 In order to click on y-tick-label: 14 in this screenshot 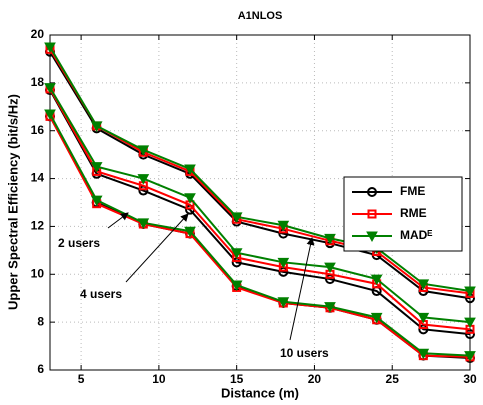, I will do `click(38, 178)`.